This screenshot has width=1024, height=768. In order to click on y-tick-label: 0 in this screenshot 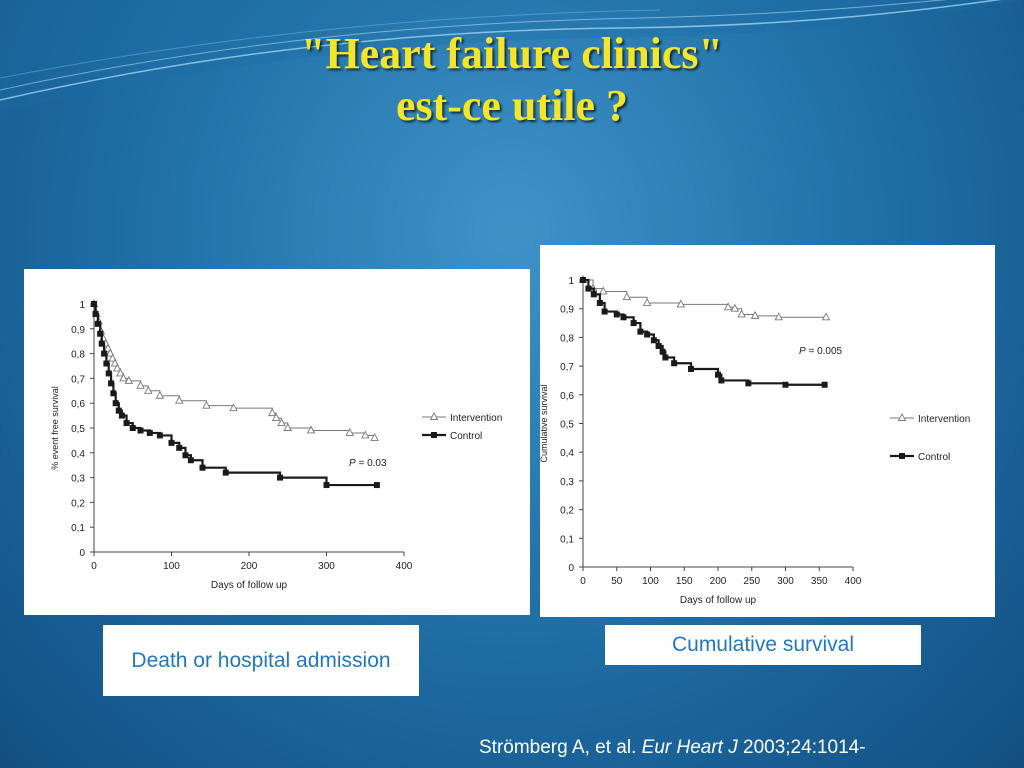, I will do `click(571, 568)`.